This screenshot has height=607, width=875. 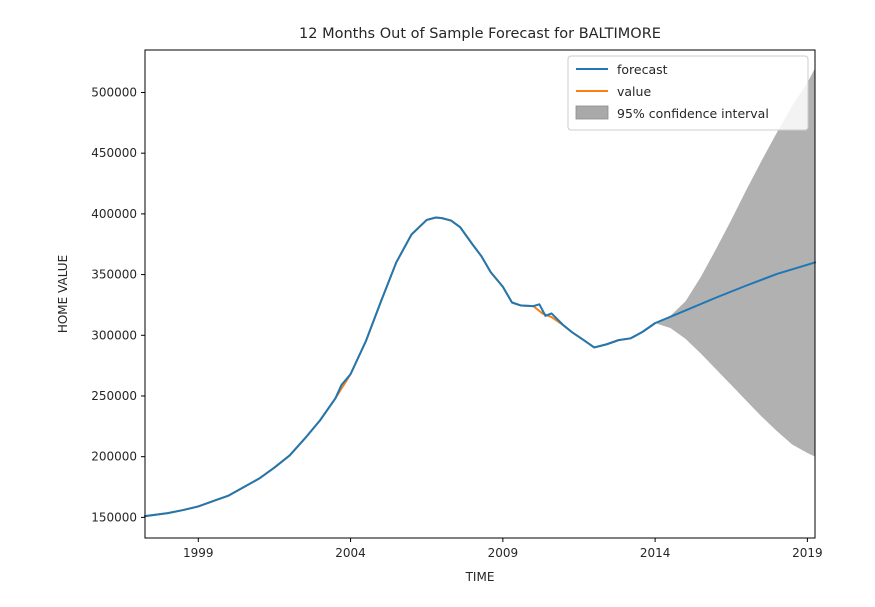 I want to click on x-axis: 1999 2004 2009 2014 2019, so click(x=503, y=549).